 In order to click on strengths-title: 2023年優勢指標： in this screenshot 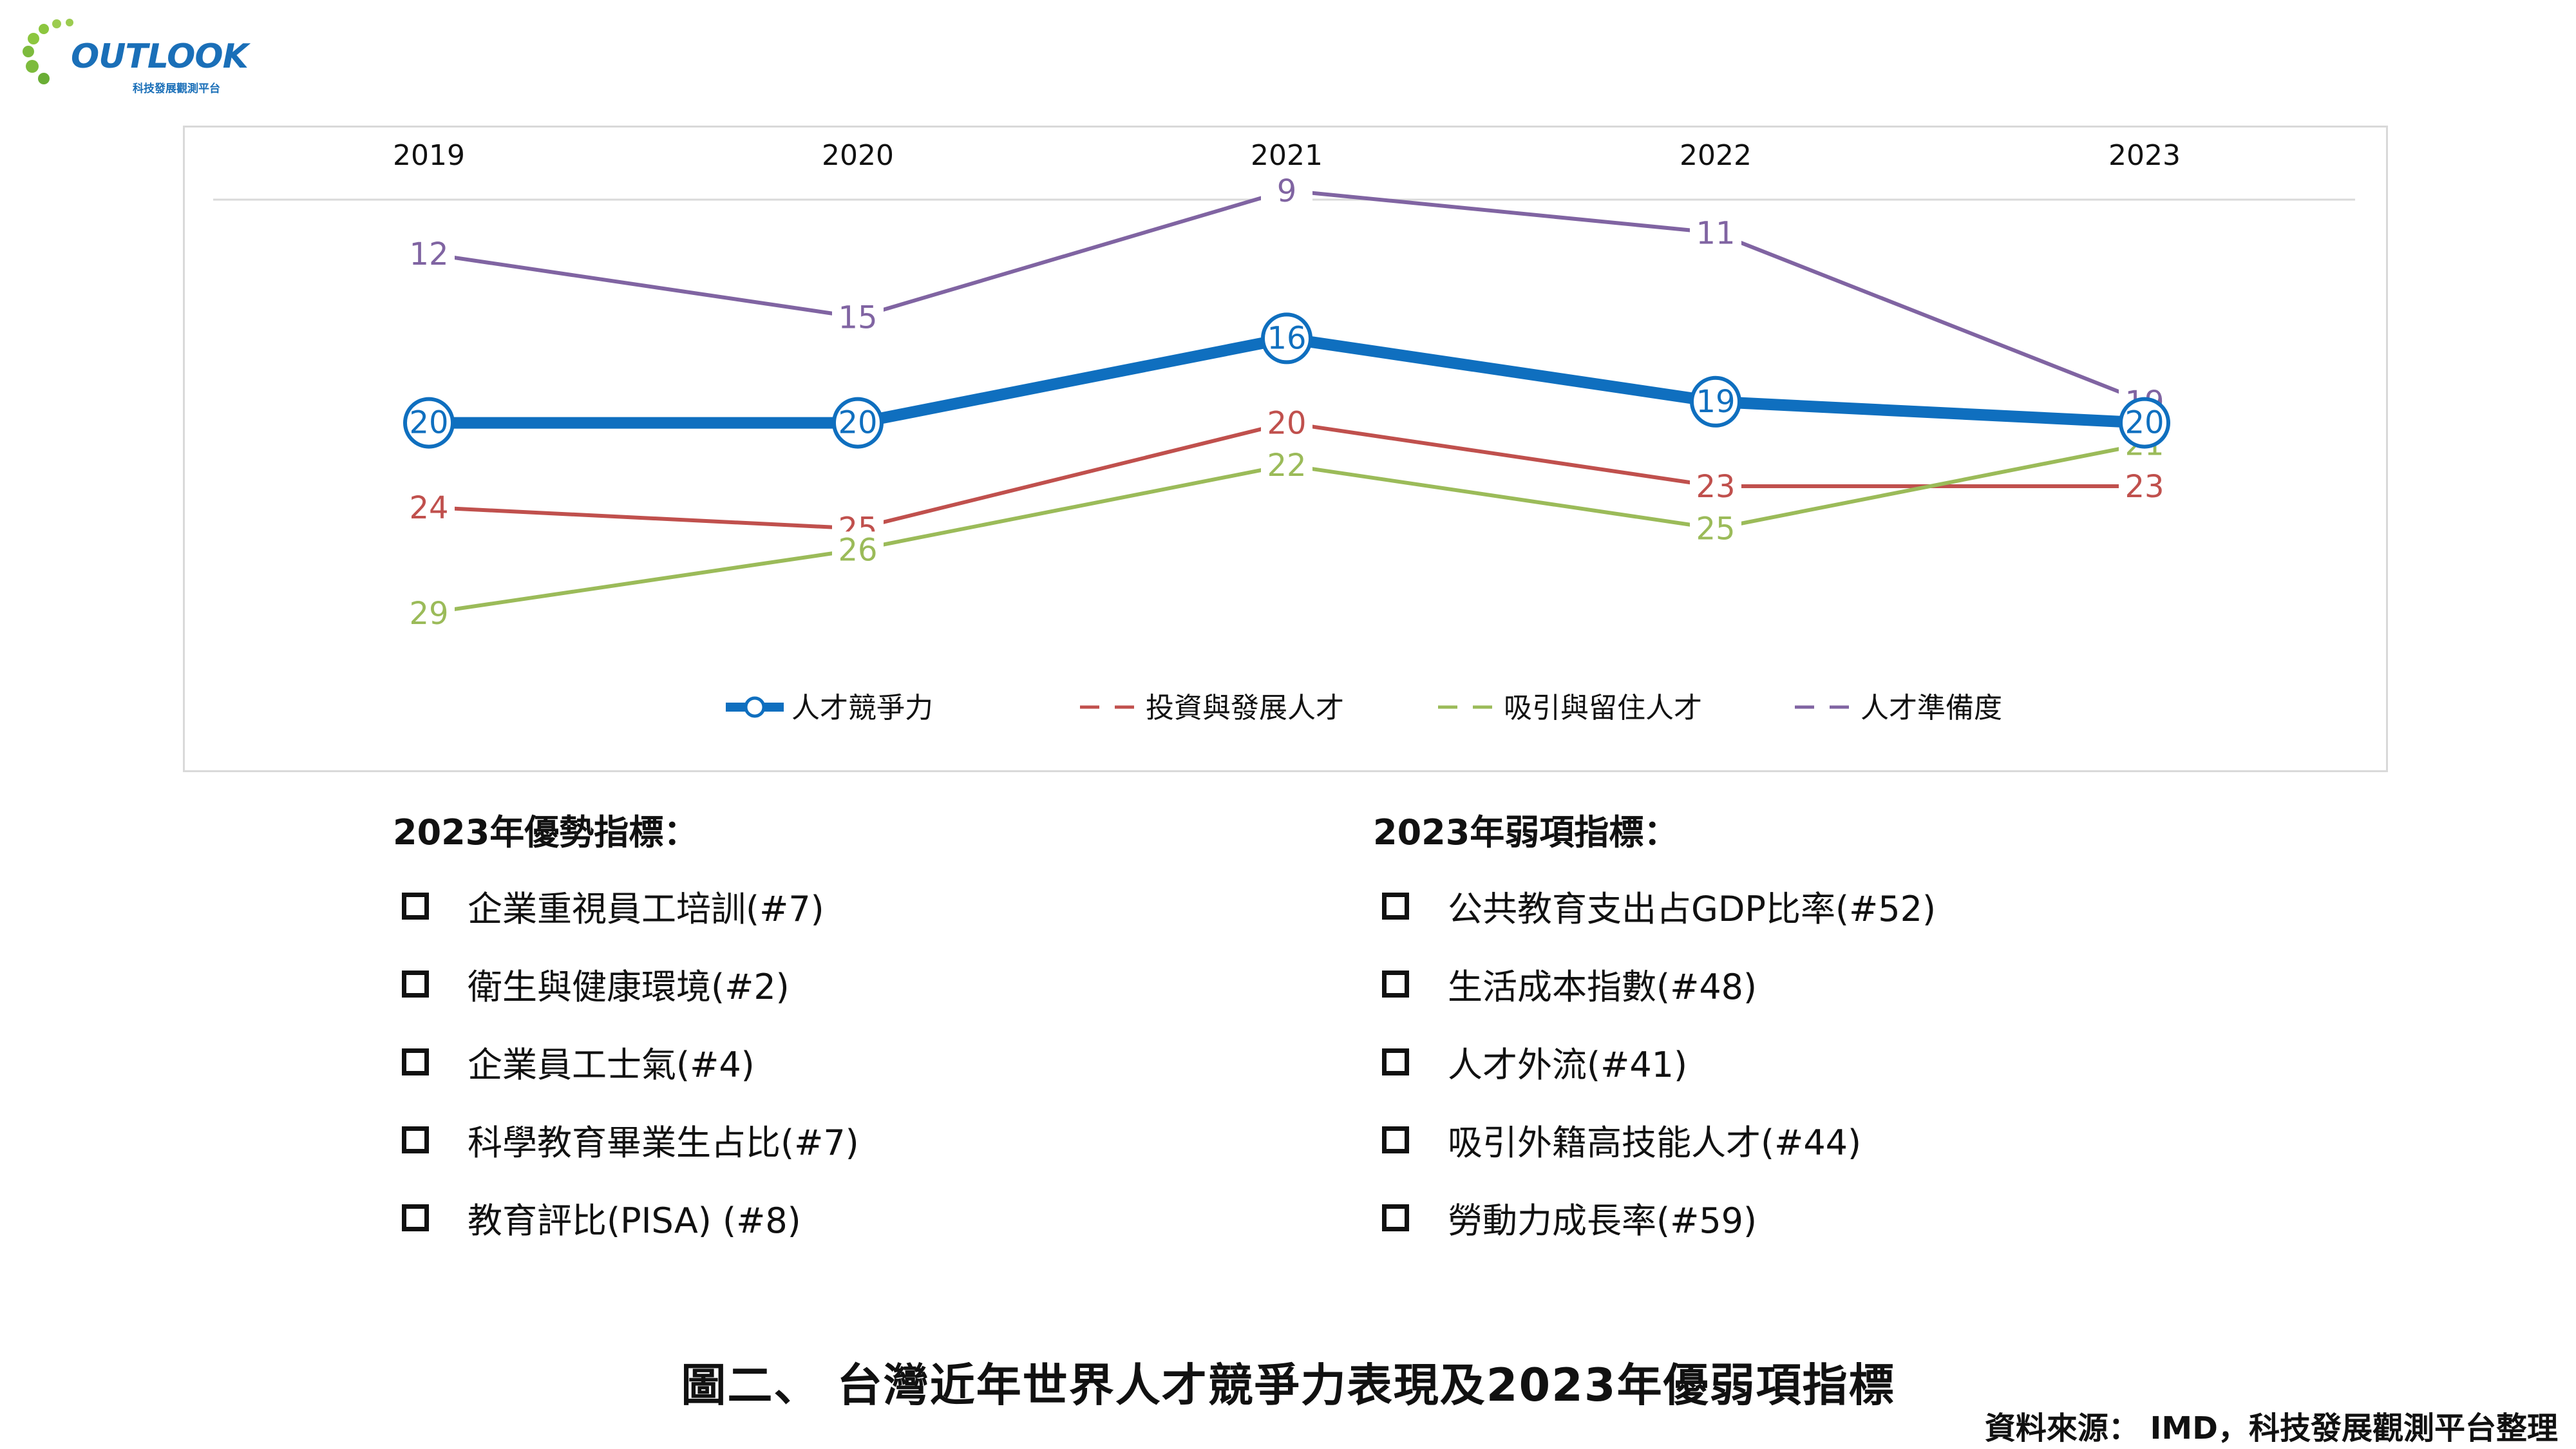, I will do `click(546, 833)`.